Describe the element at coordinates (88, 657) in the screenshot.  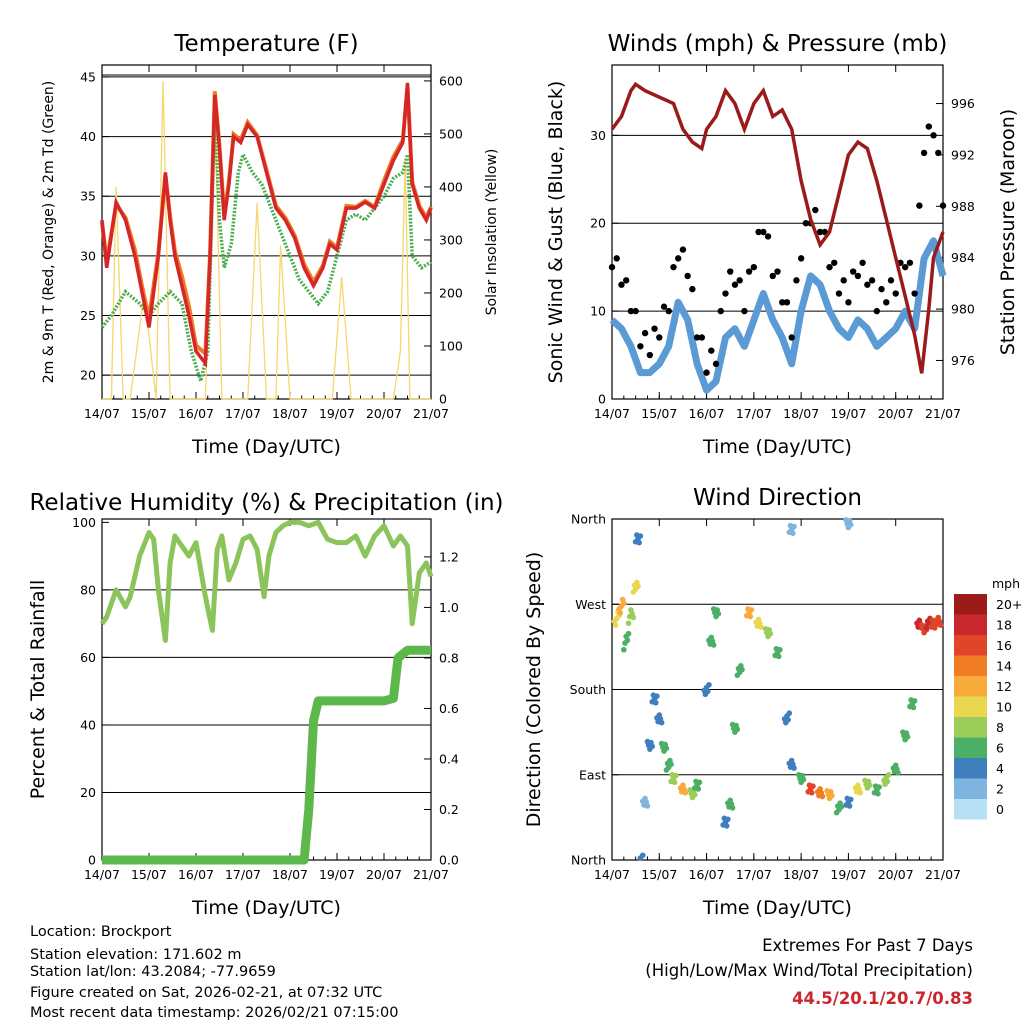
I see `y-tick-label: 60` at that location.